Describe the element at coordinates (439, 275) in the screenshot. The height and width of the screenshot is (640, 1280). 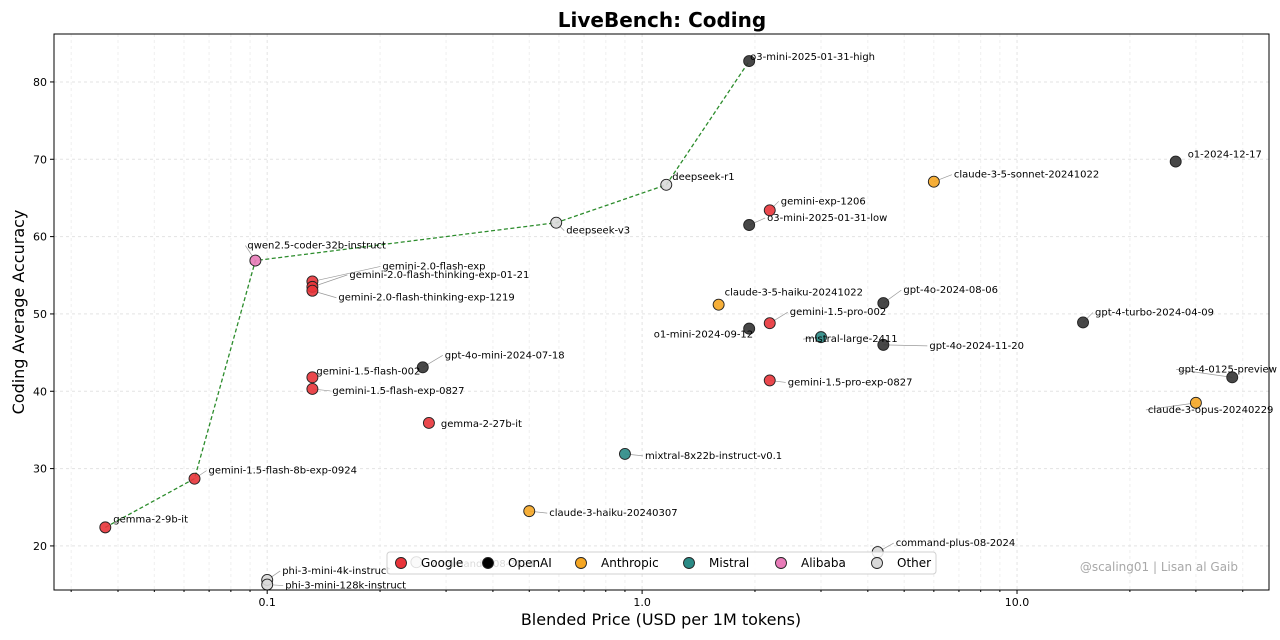
I see `point-label: gemini-2.0-flash-thinking-exp-01-21` at that location.